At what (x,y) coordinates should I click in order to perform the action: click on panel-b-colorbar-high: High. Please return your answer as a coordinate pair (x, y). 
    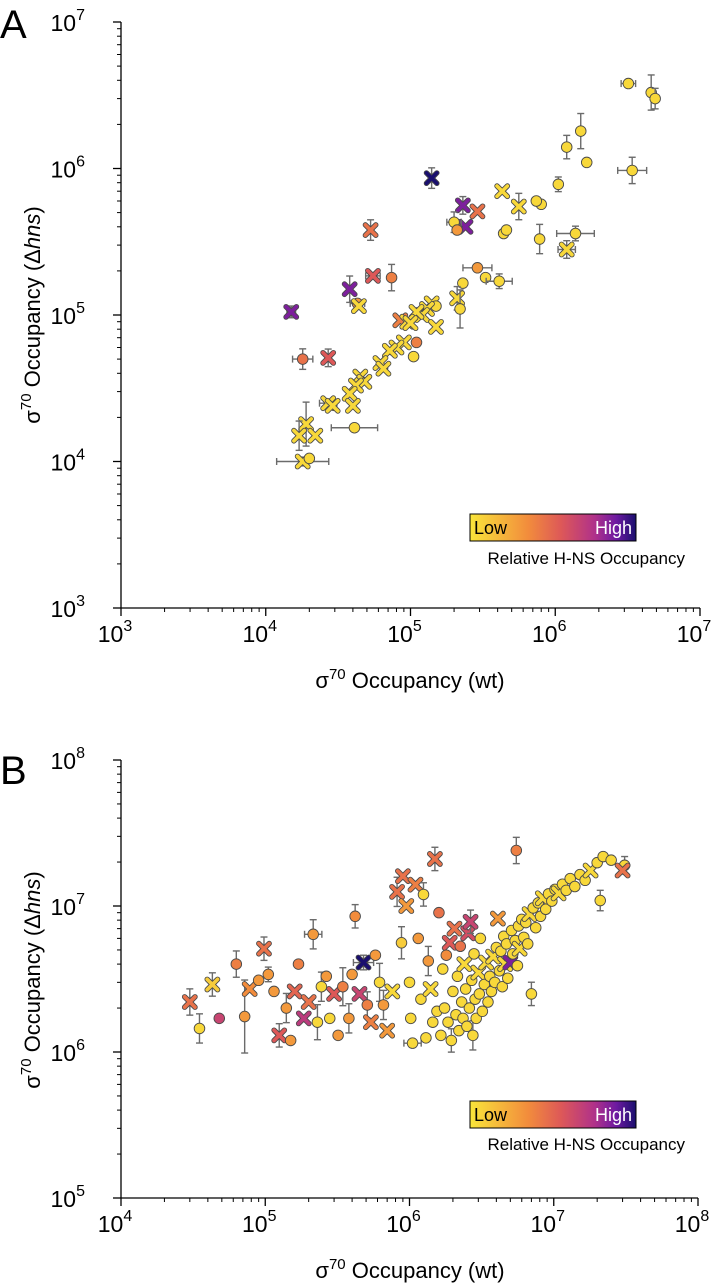
    Looking at the image, I should click on (613, 1115).